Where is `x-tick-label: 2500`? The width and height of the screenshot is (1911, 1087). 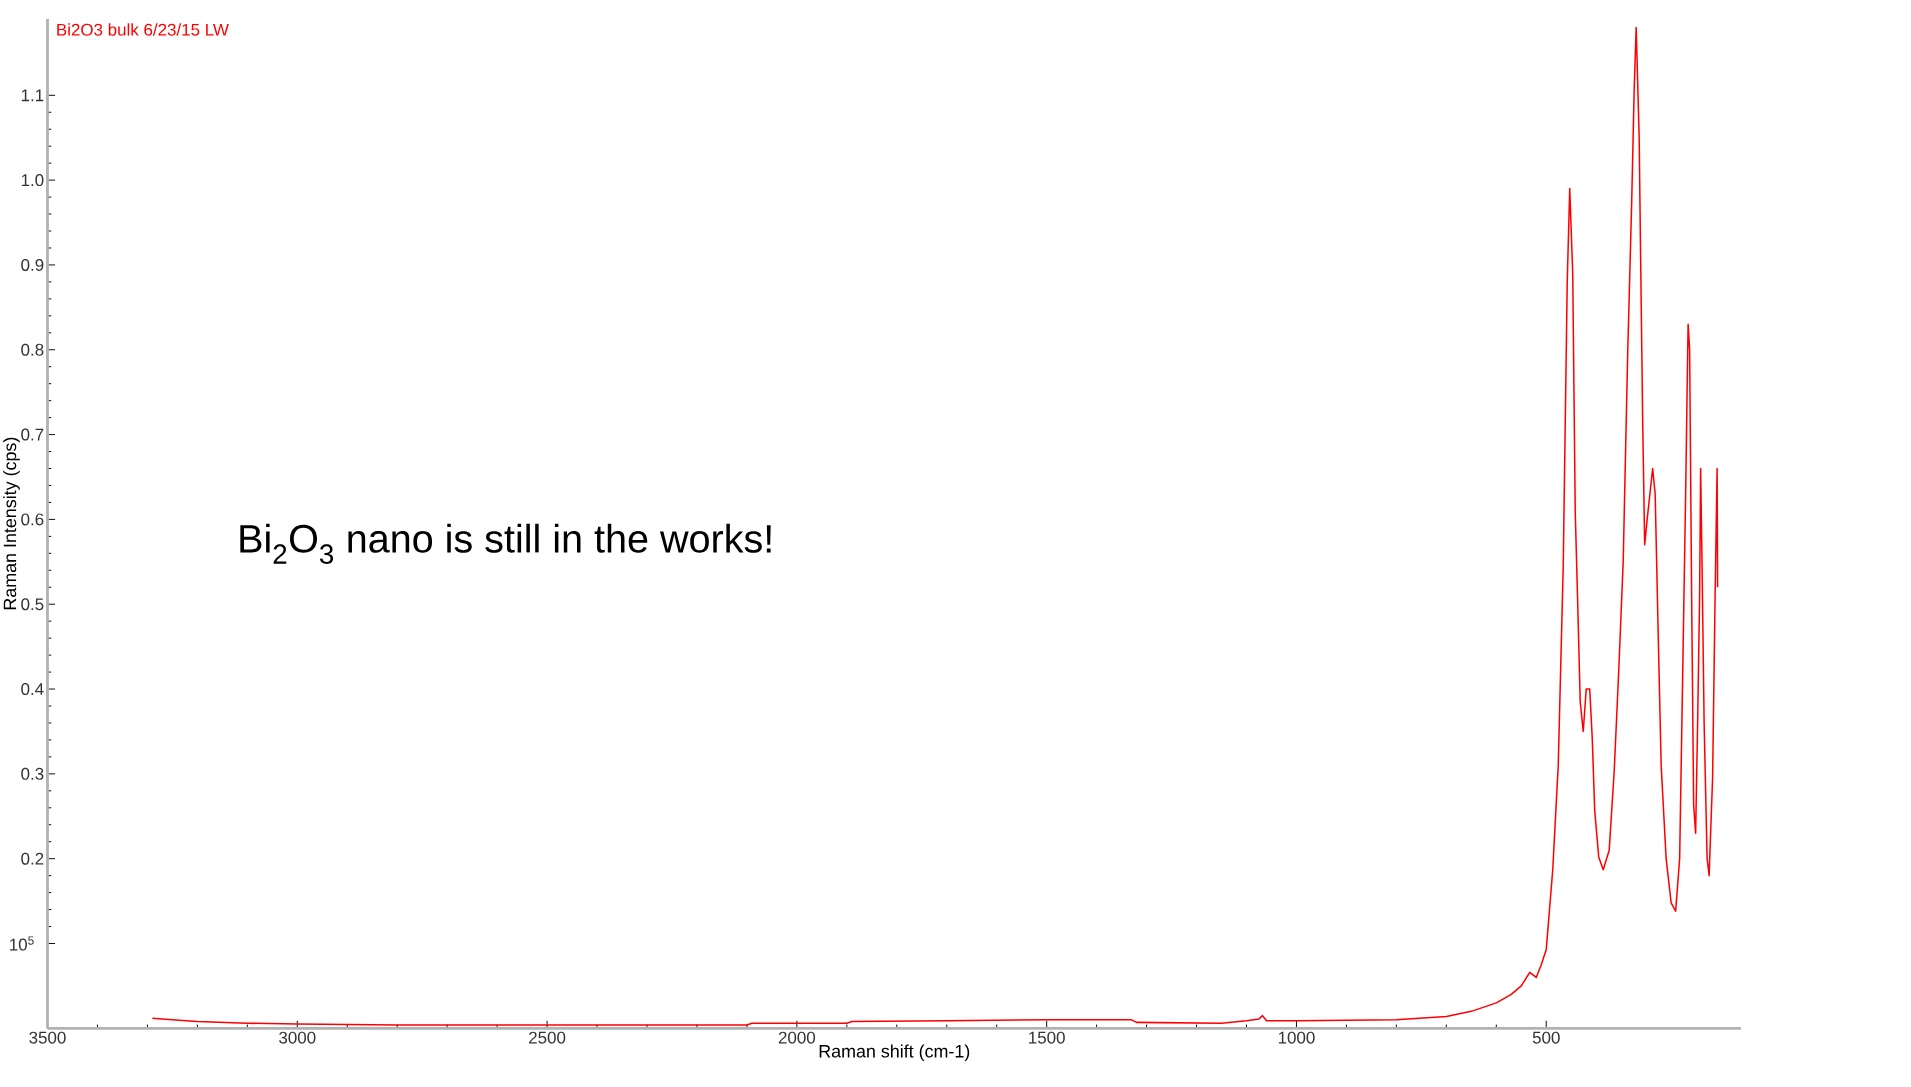 x-tick-label: 2500 is located at coordinates (547, 1037).